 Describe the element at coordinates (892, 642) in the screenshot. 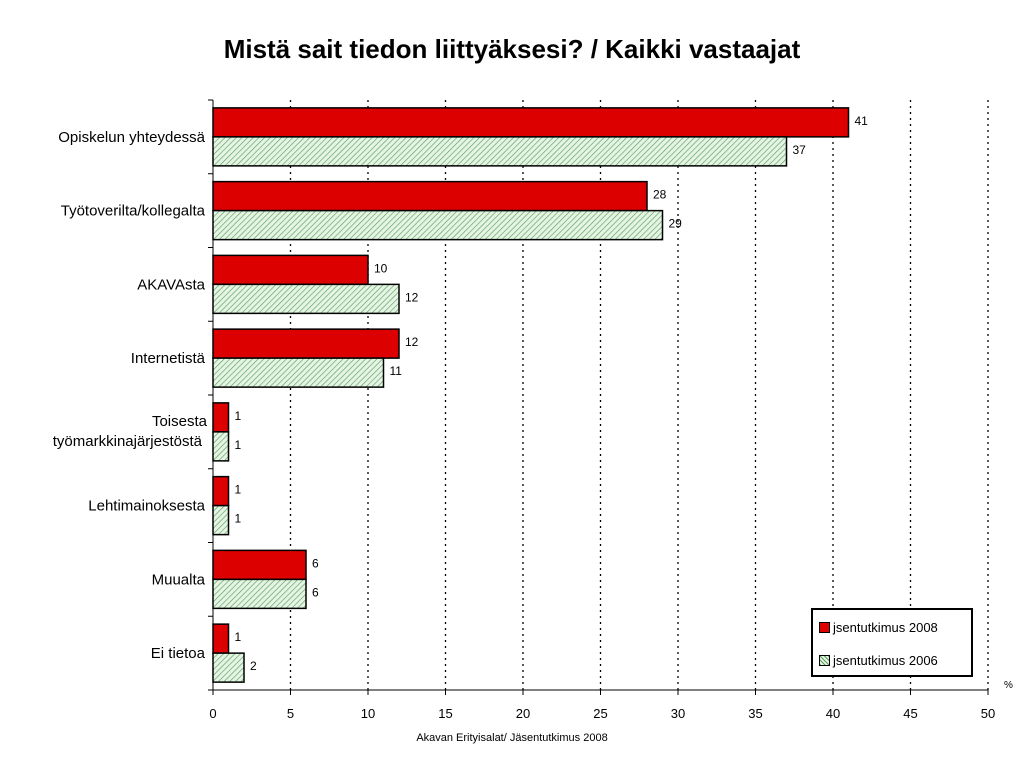

I see `legend: jsentutkimus 2008 jsentutkimus 2006` at that location.